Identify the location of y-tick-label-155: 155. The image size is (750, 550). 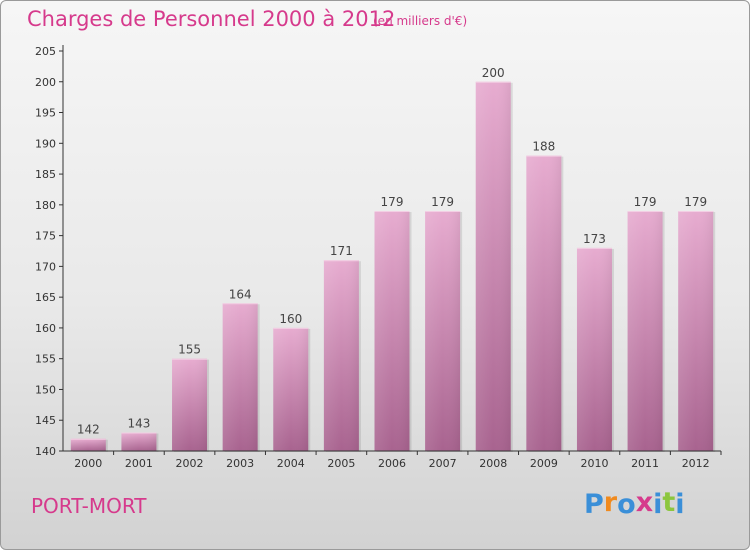
(45, 359).